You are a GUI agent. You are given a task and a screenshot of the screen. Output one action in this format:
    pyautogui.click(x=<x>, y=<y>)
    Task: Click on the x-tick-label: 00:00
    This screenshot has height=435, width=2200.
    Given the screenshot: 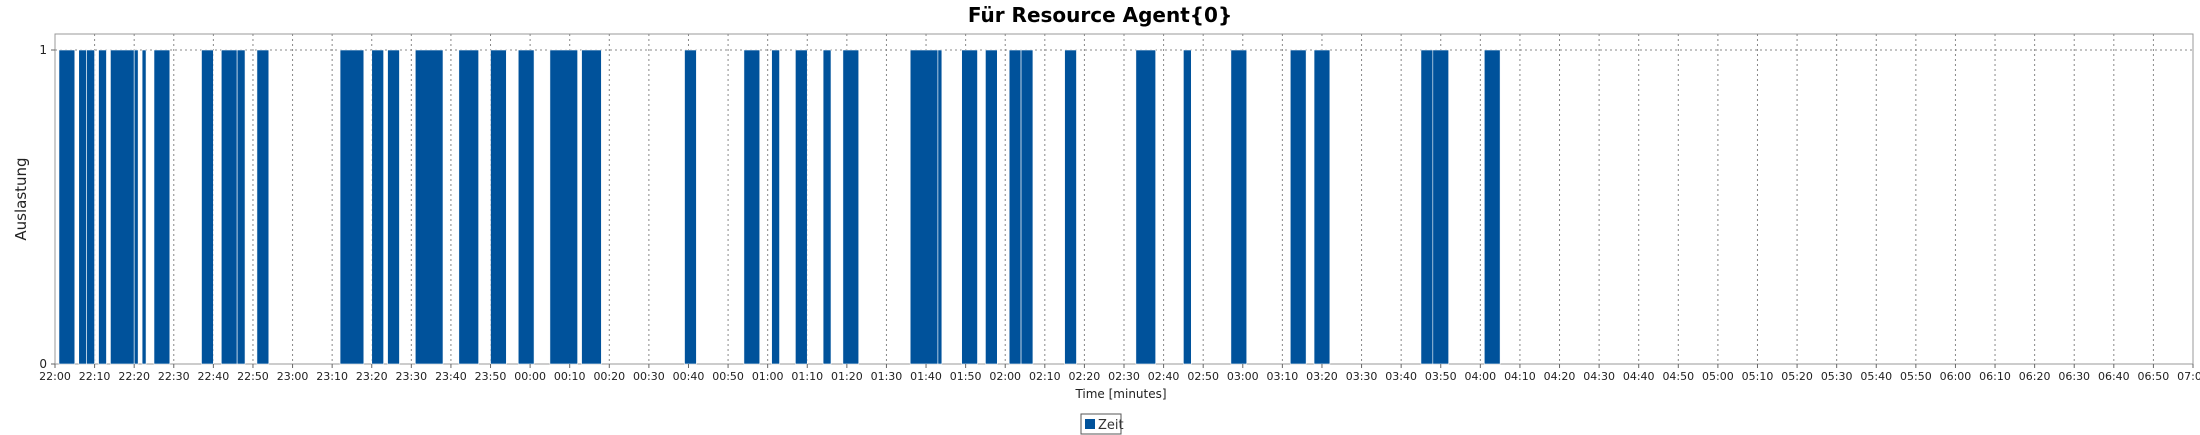 What is the action you would take?
    pyautogui.click(x=530, y=376)
    